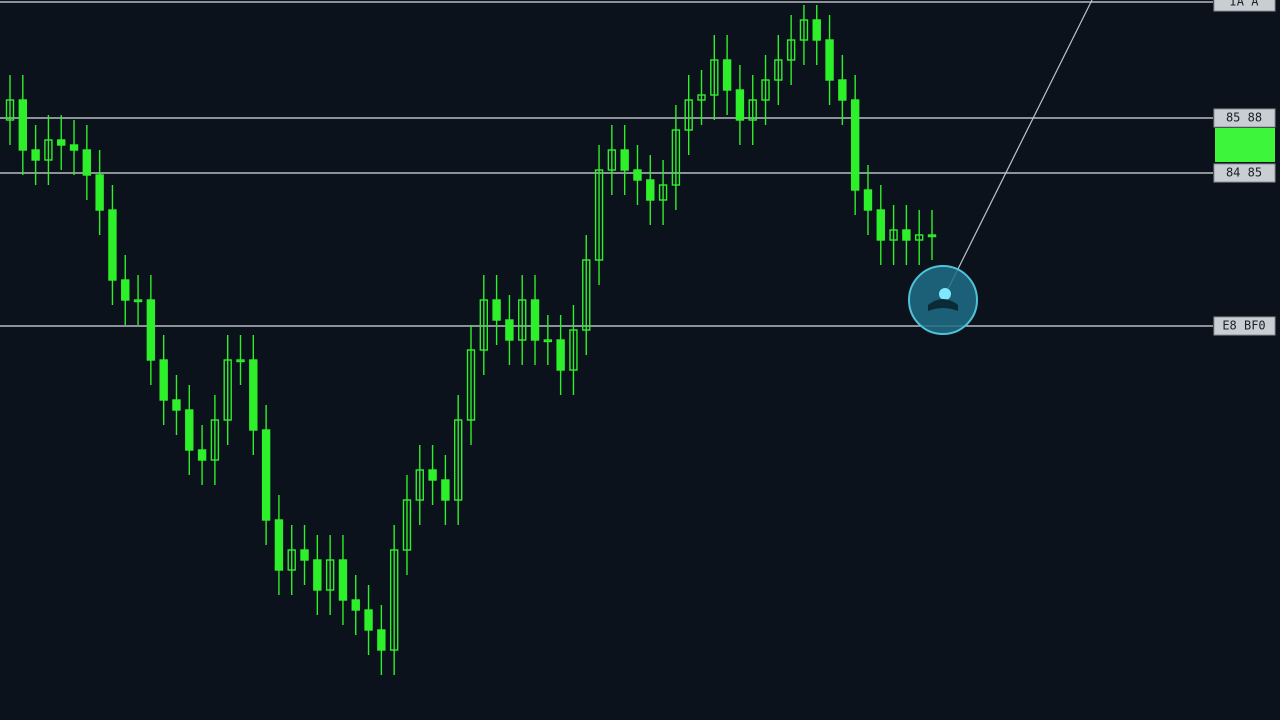  Describe the element at coordinates (943, 305) in the screenshot. I see `handle-icon` at that location.